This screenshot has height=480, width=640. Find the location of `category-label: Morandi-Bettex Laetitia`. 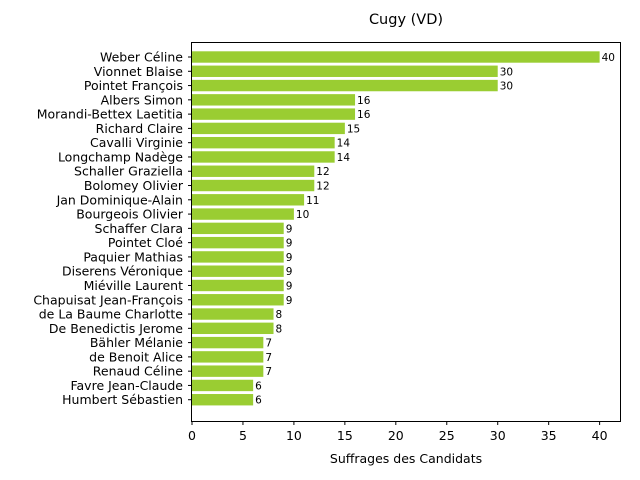

category-label: Morandi-Bettex Laetitia is located at coordinates (110, 114).